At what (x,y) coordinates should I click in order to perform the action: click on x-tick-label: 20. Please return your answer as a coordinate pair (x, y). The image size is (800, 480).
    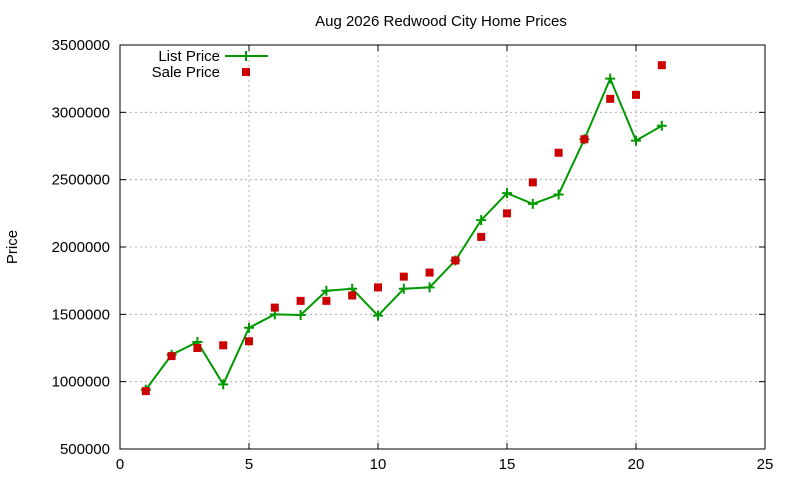
    Looking at the image, I should click on (636, 464).